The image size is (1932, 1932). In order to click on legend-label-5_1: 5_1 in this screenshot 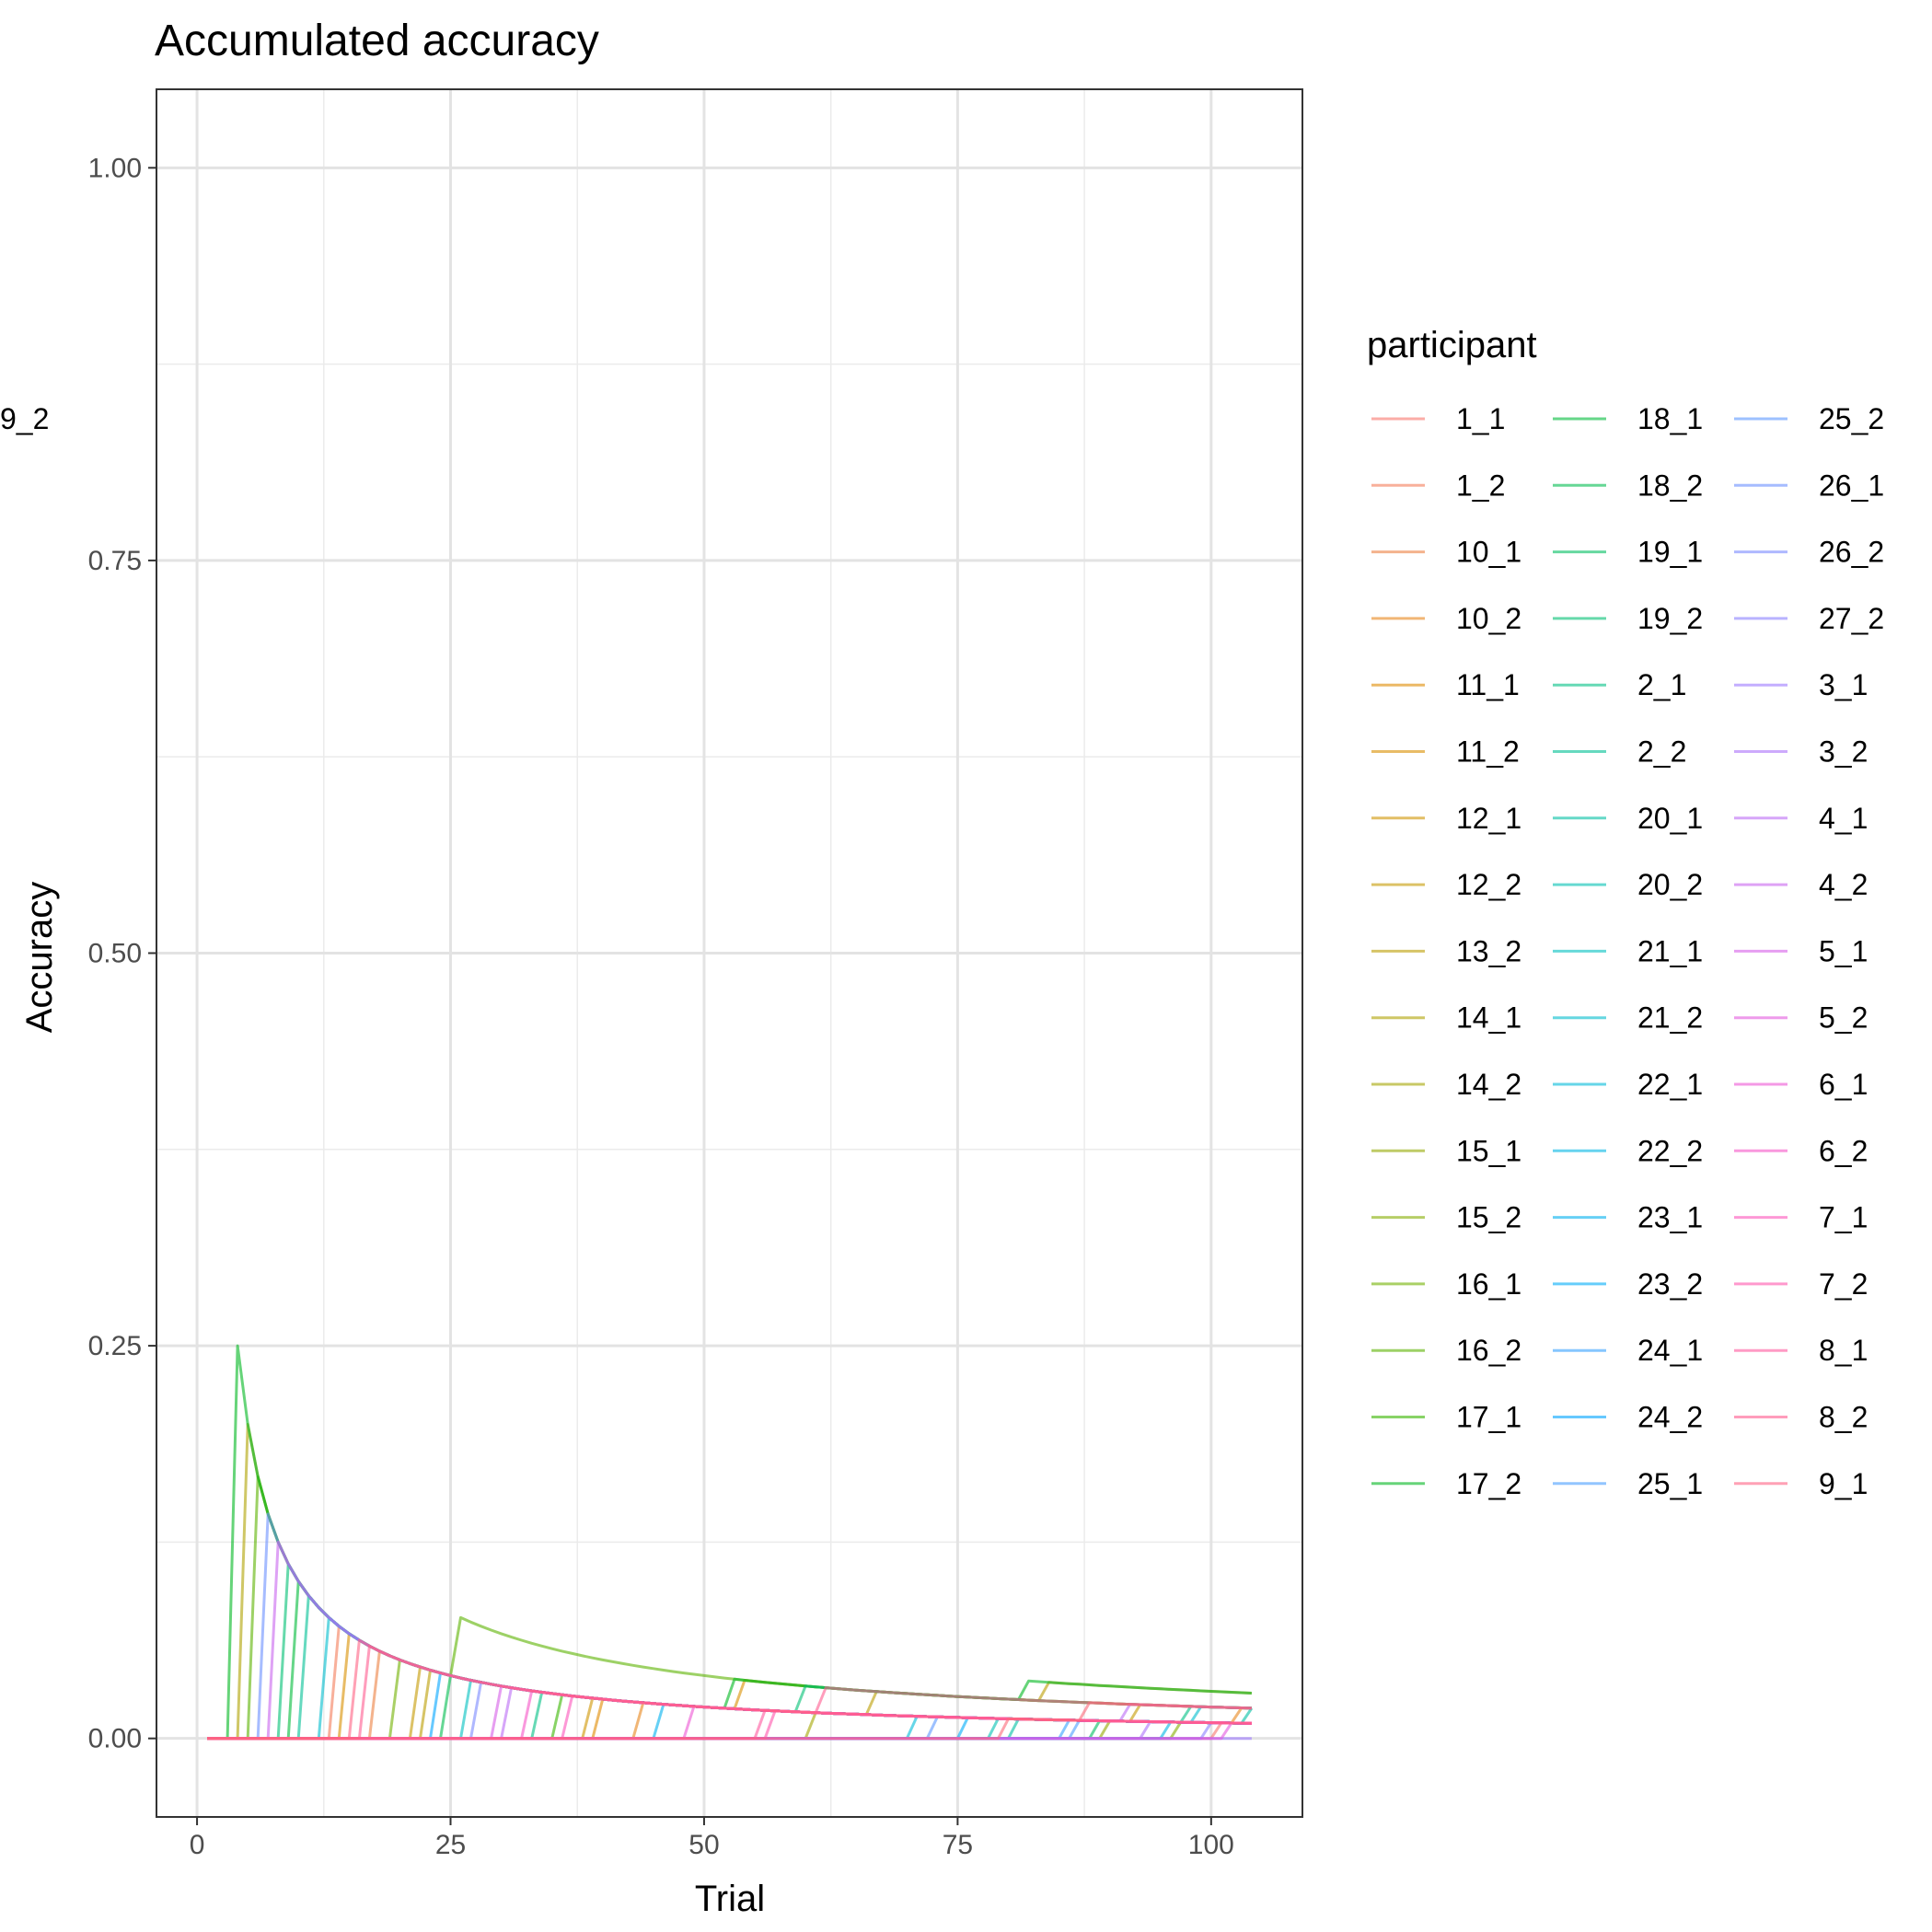, I will do `click(1844, 951)`.